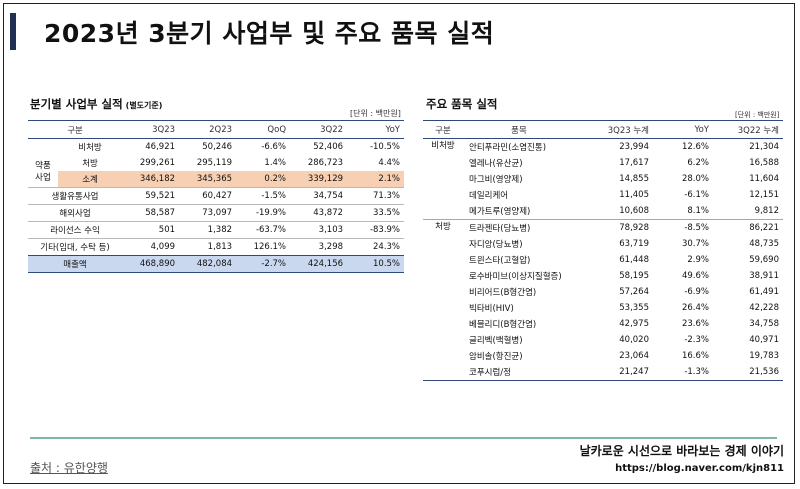  What do you see at coordinates (263, 196) in the screenshot?
I see `cell-qoq: -1.5%` at bounding box center [263, 196].